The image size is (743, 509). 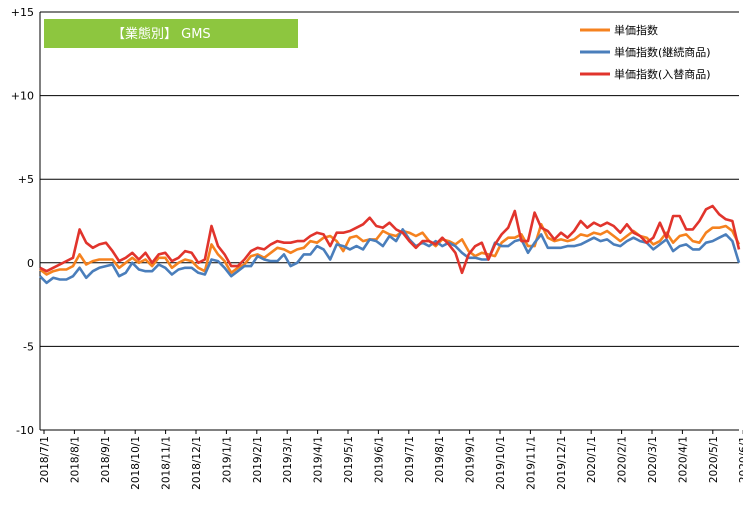 What do you see at coordinates (662, 52) in the screenshot?
I see `legend-label: 単価指数(継続商品)` at bounding box center [662, 52].